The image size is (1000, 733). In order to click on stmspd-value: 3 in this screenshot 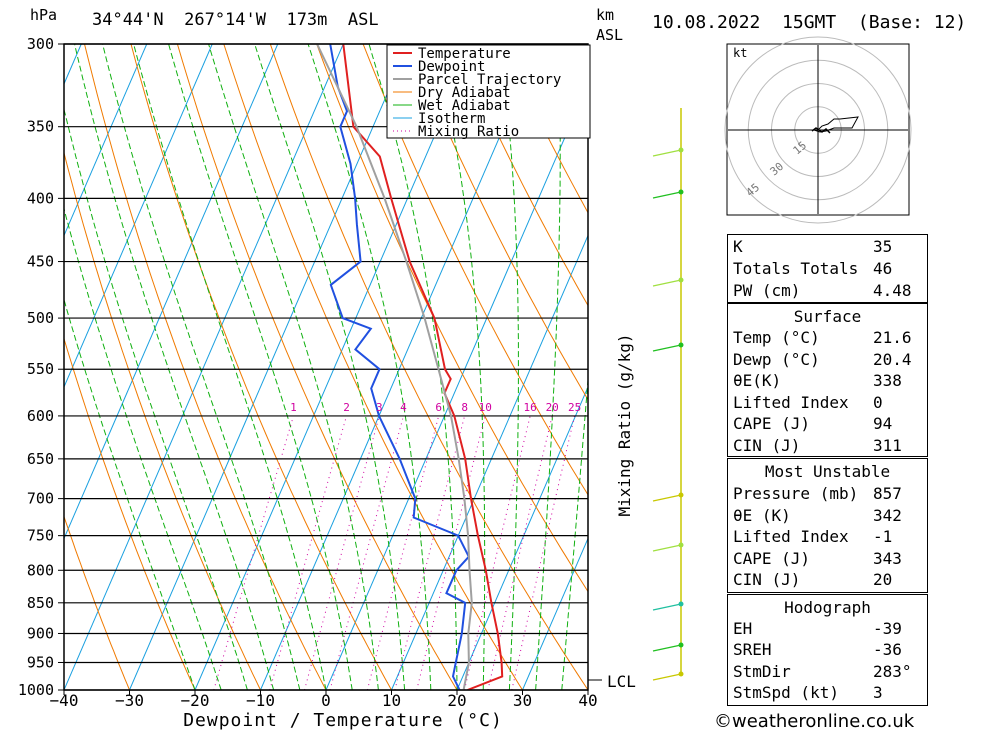, I will do `click(878, 692)`.